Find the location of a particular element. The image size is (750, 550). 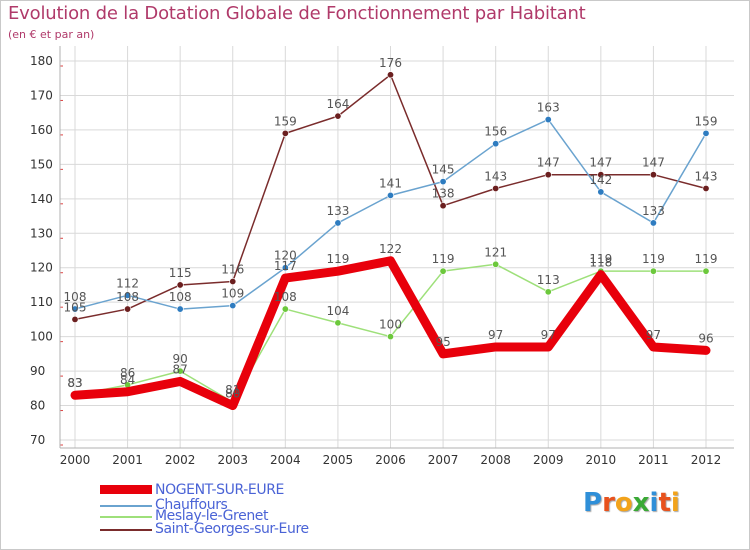

series-meslay-data-label: 113 is located at coordinates (548, 280).